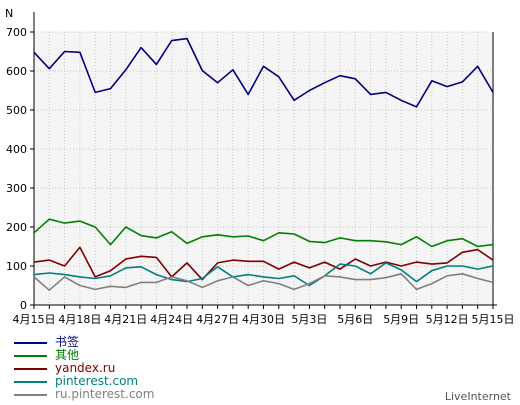 The image size is (520, 405). I want to click on x-tick-label: 5月15日, so click(493, 319).